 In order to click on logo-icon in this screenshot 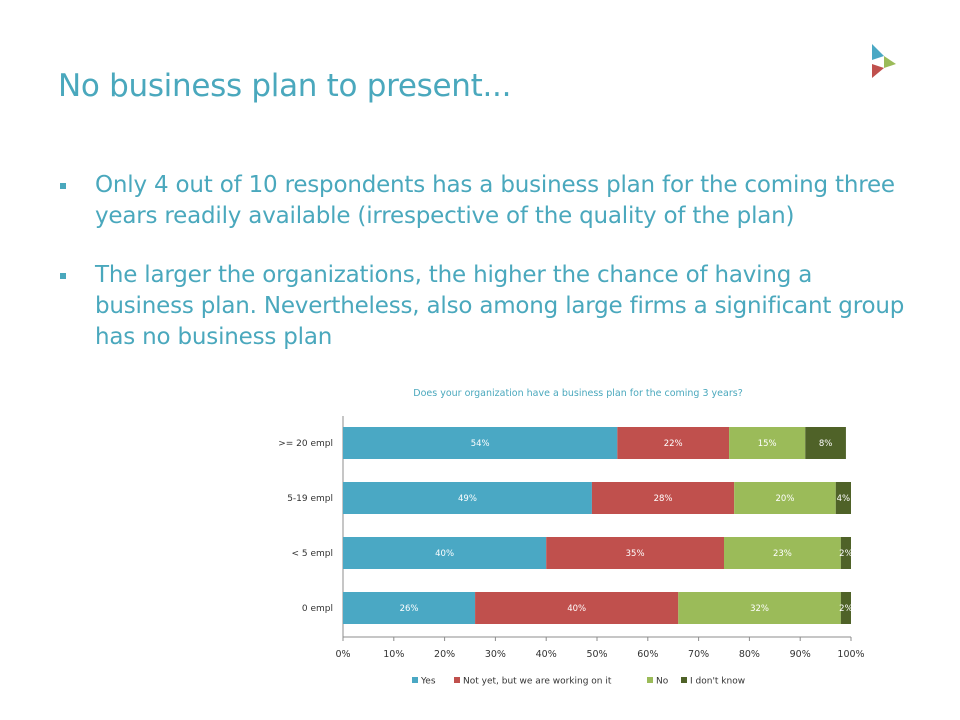, I will do `click(884, 61)`.